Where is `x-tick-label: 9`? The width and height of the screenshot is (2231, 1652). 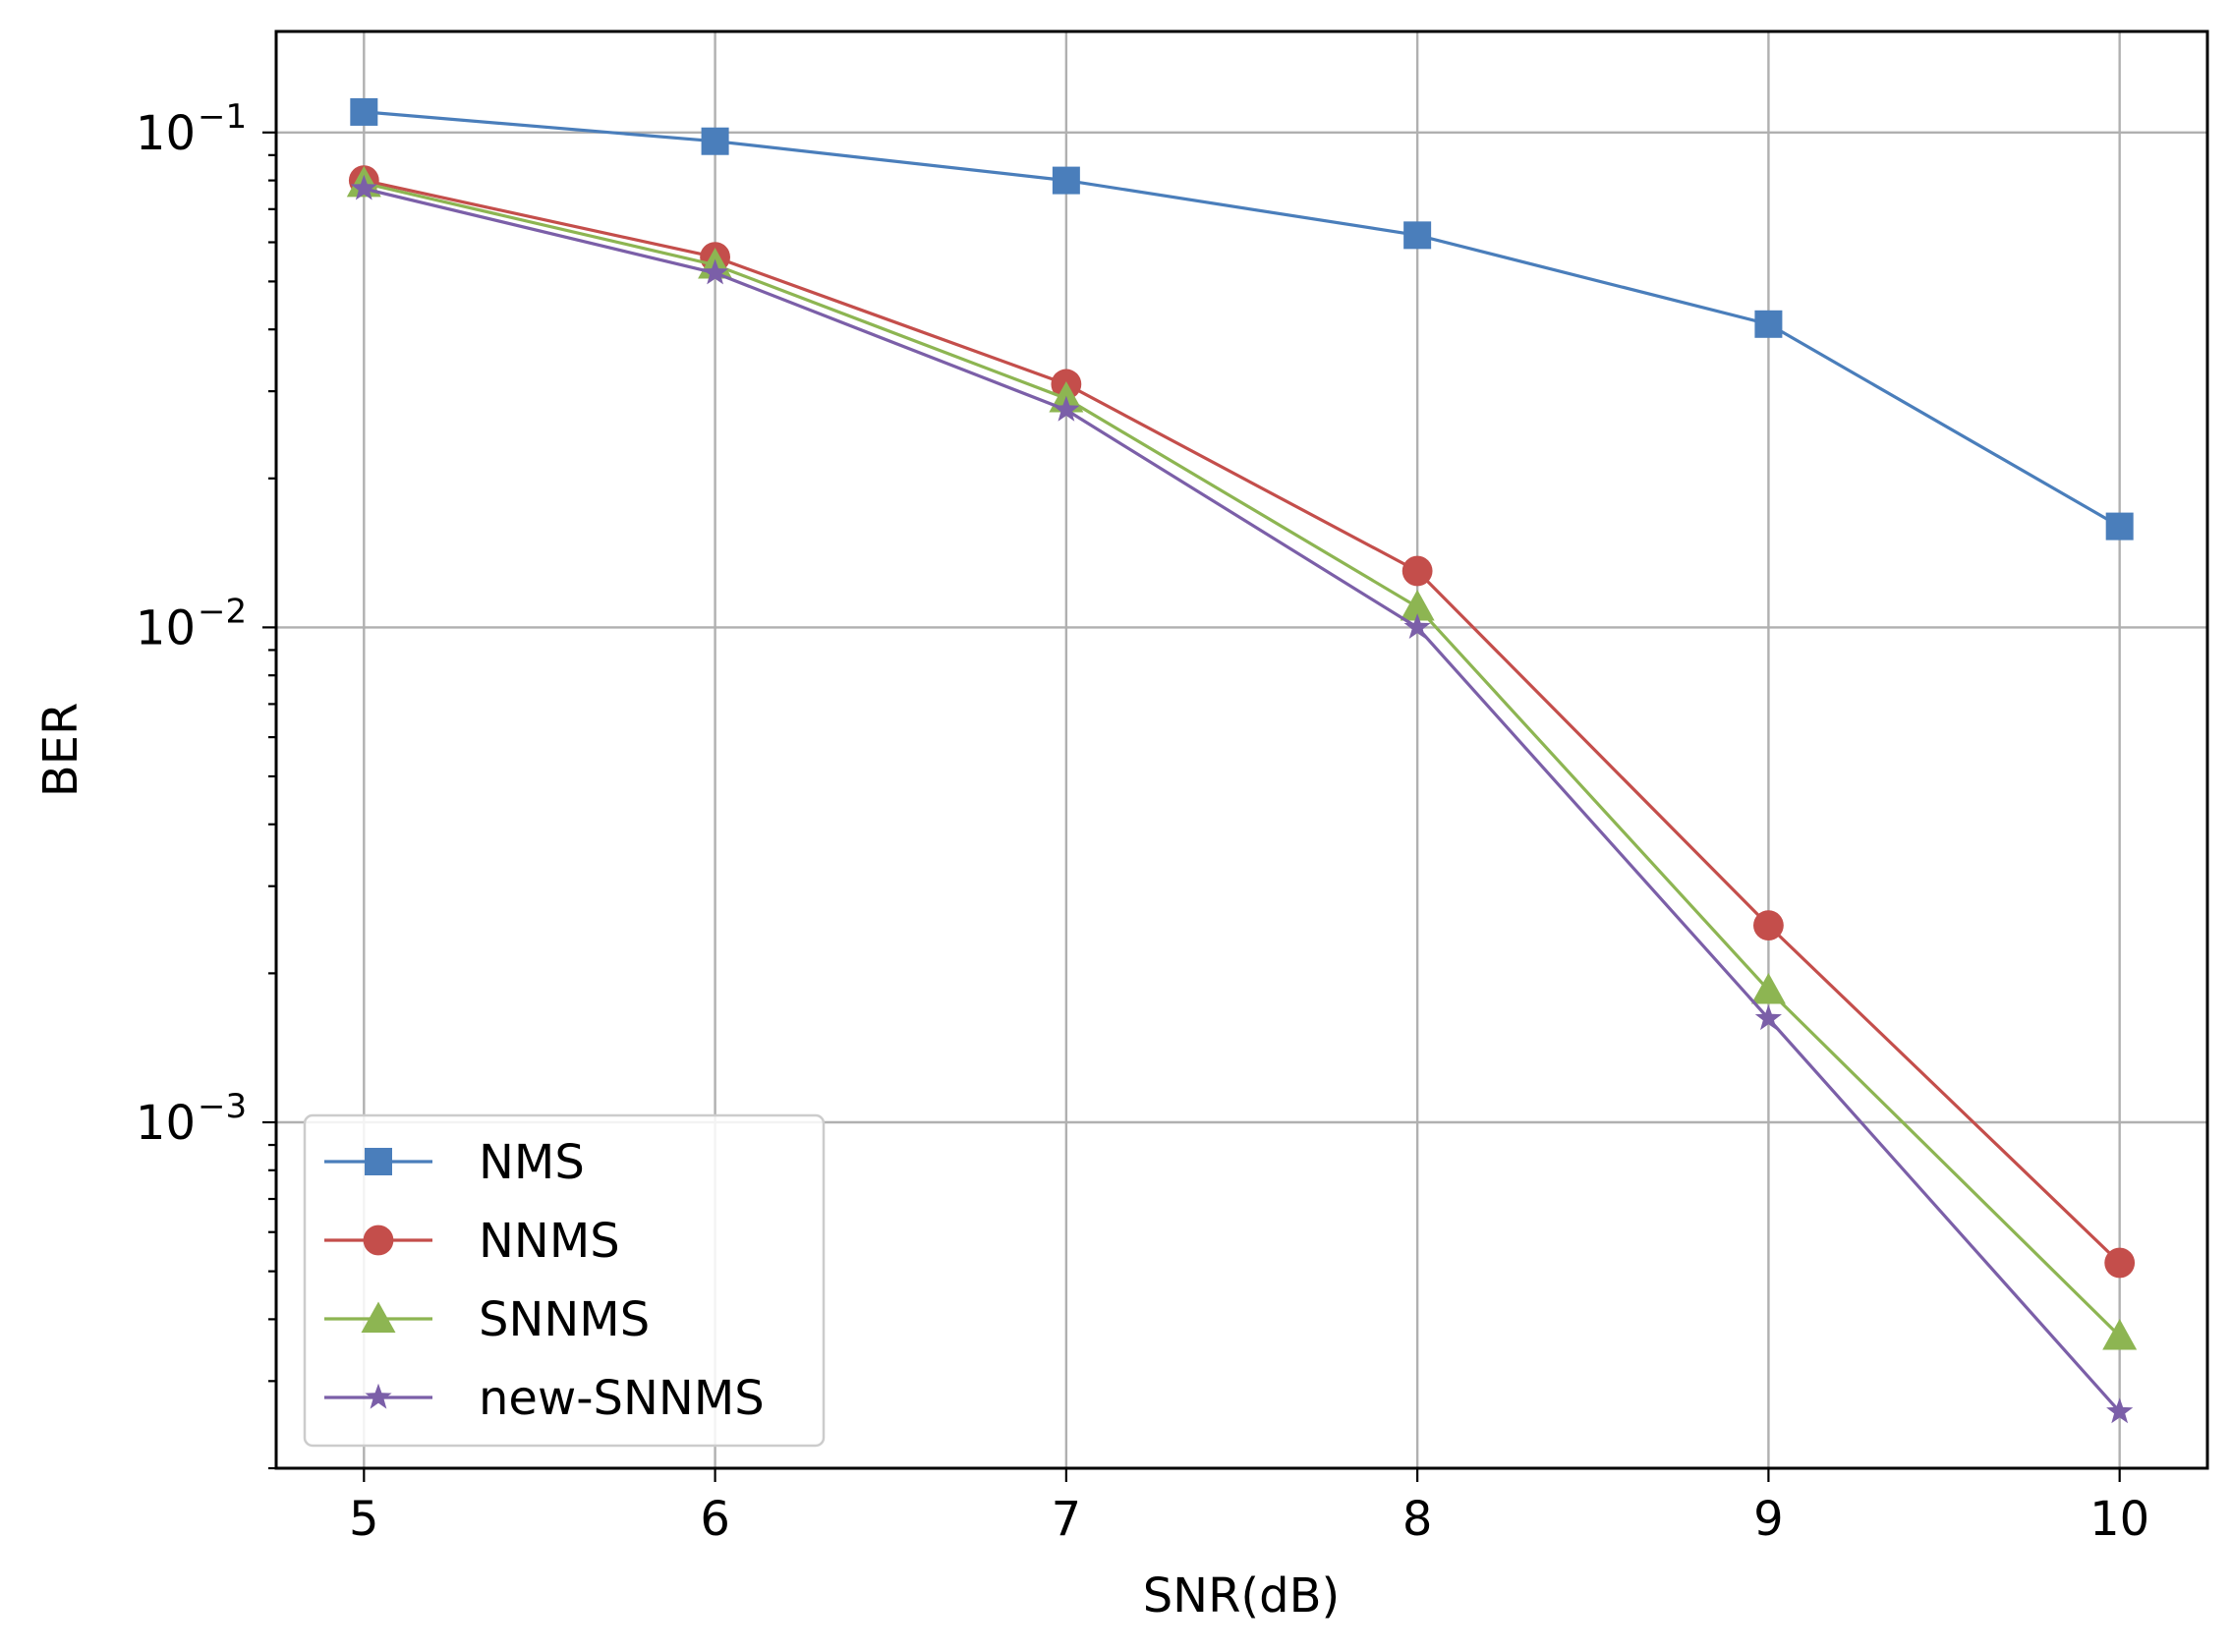 x-tick-label: 9 is located at coordinates (1768, 1520).